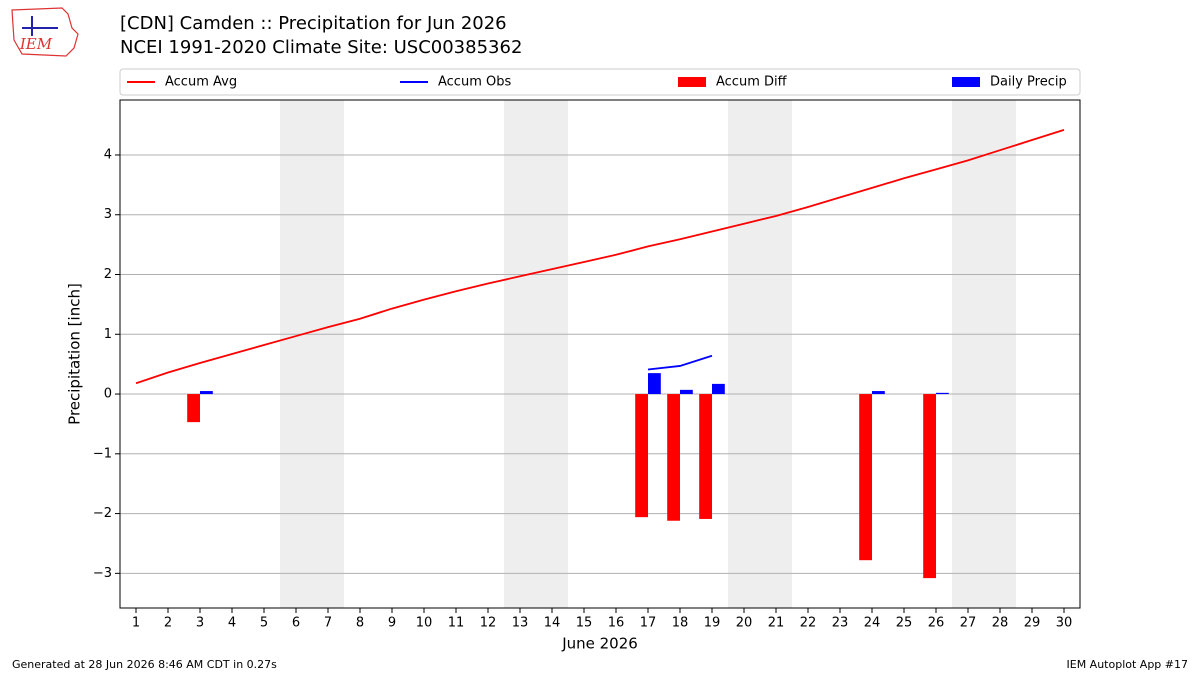 The height and width of the screenshot is (675, 1200). I want to click on x-tick-label: 3, so click(200, 623).